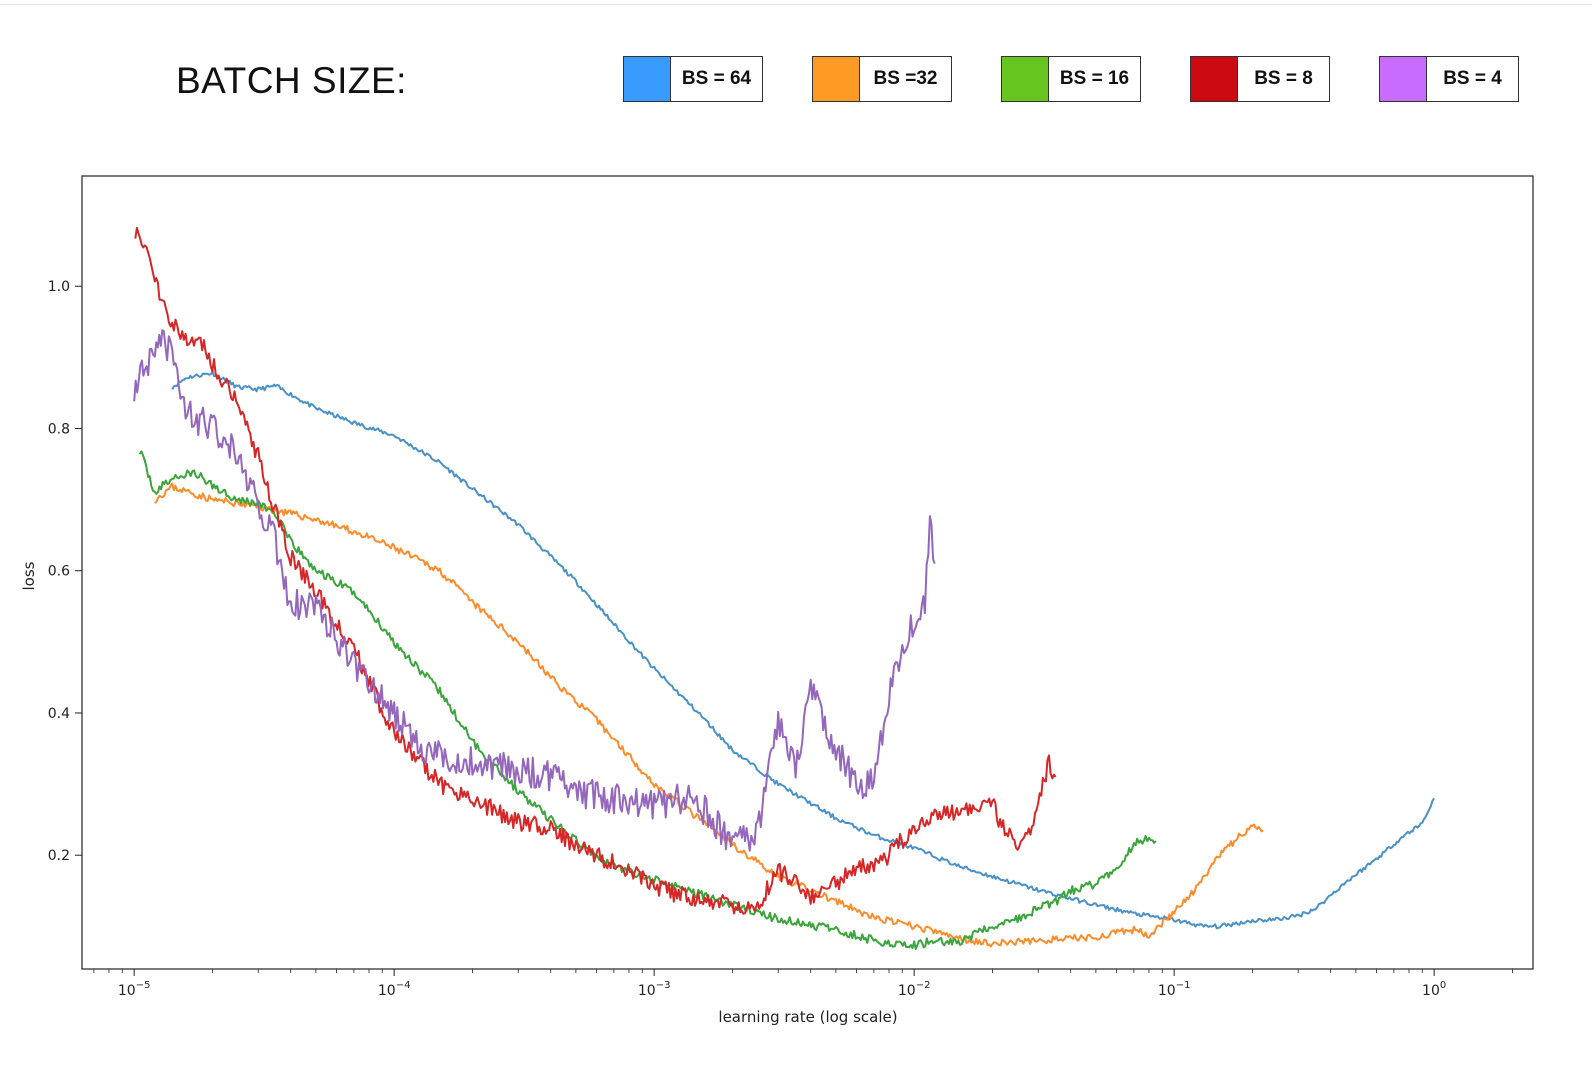 The image size is (1592, 1070). I want to click on legend-item-bs-32: BS =32, so click(882, 79).